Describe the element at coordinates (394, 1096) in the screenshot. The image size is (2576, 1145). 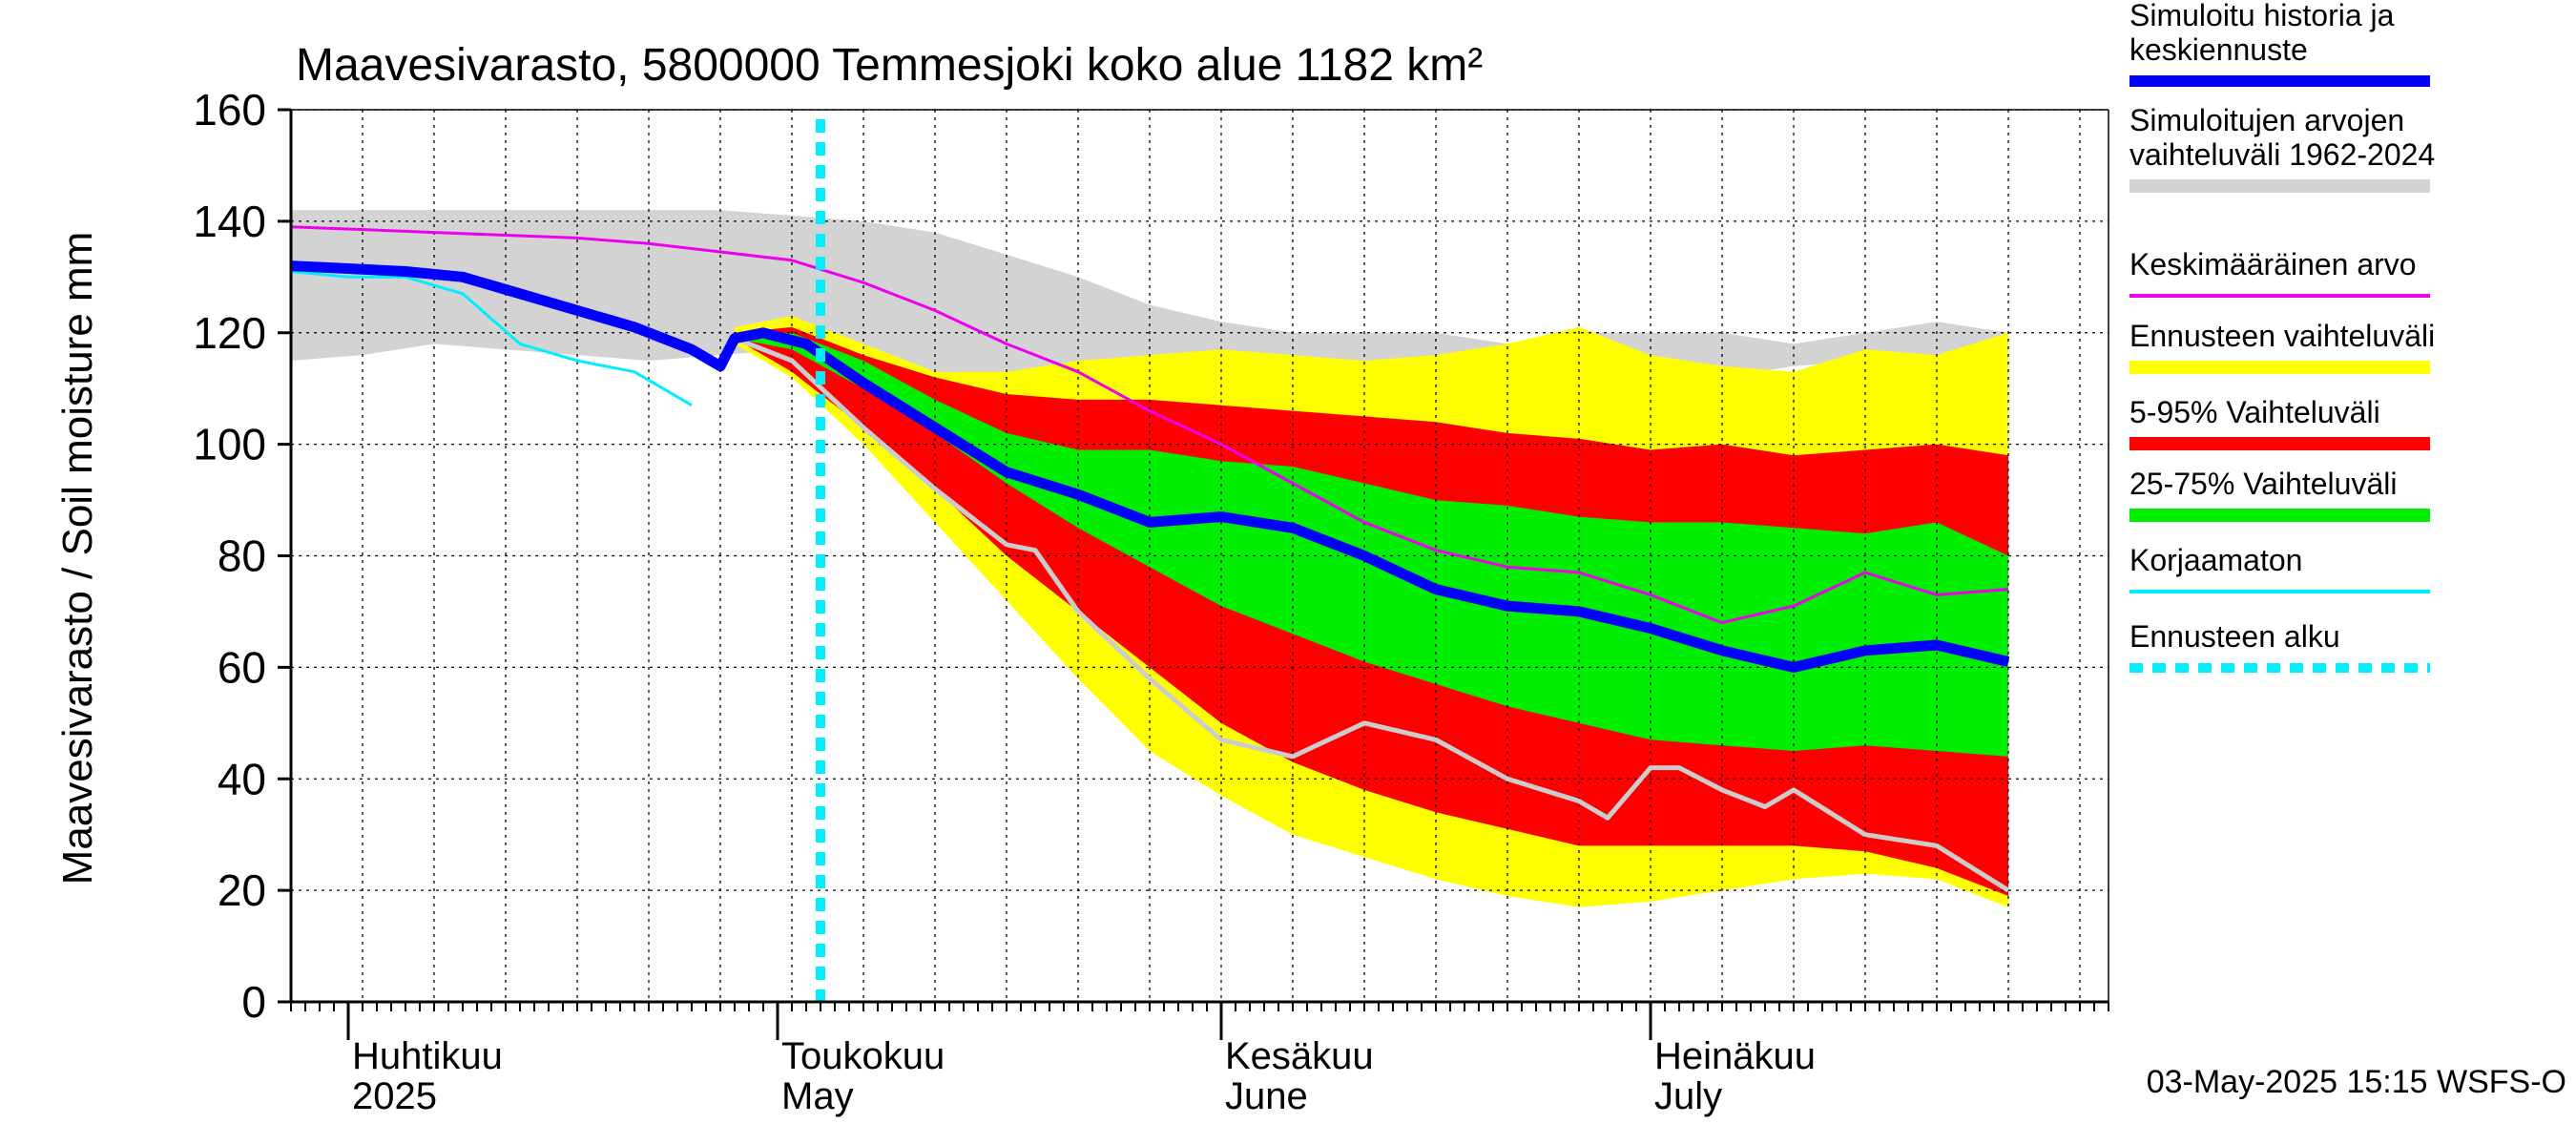
I see `x-month-sublabel: 2025` at that location.